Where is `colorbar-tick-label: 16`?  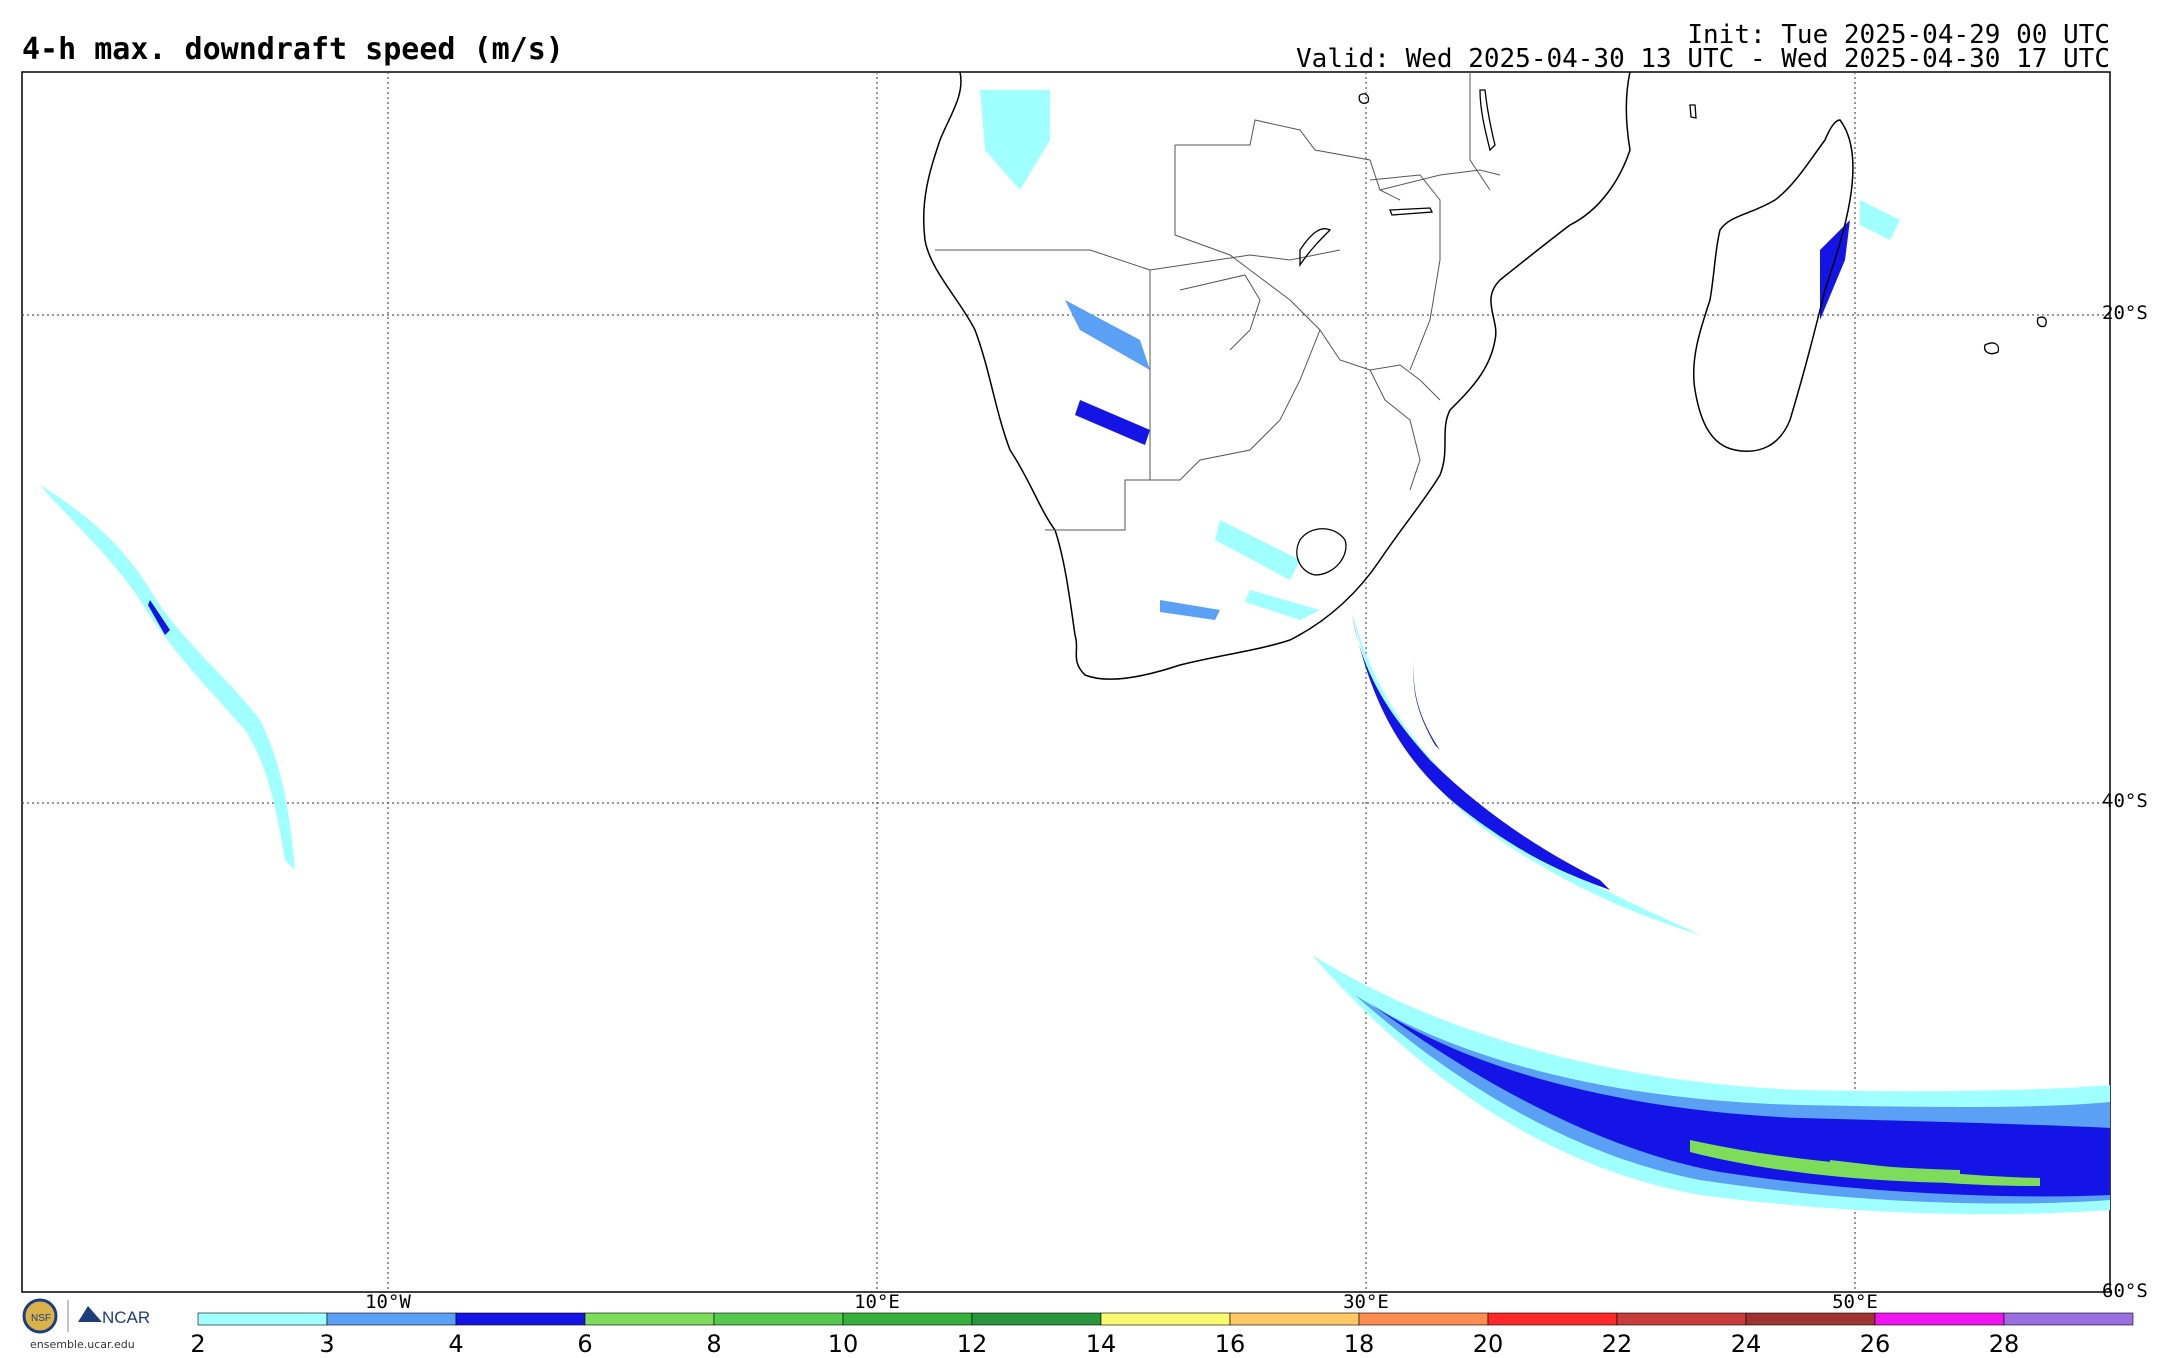 colorbar-tick-label: 16 is located at coordinates (1230, 1344).